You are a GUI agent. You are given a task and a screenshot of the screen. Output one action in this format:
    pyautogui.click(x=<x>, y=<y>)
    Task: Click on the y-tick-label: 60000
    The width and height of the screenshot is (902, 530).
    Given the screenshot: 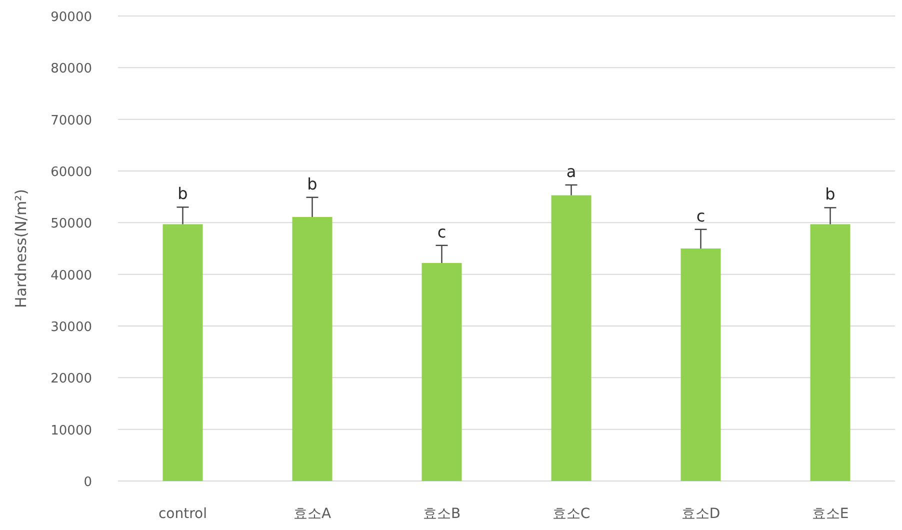 What is the action you would take?
    pyautogui.click(x=71, y=172)
    